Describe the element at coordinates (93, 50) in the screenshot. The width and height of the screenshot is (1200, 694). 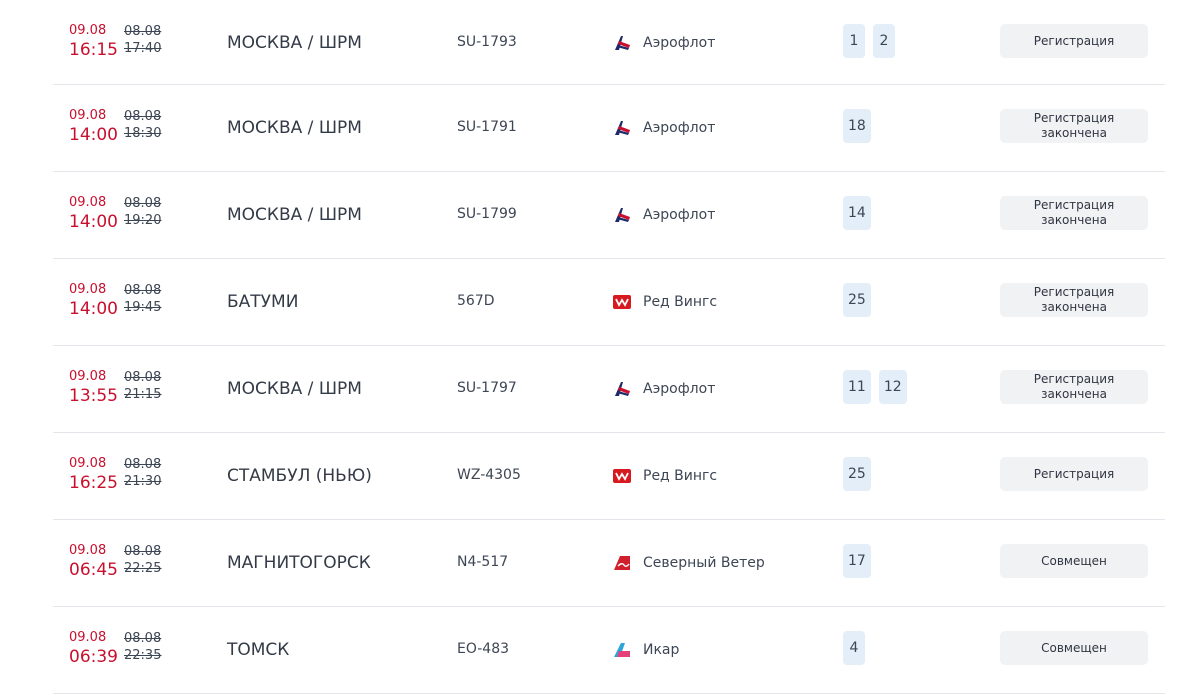
I see `new-time: 16:15` at that location.